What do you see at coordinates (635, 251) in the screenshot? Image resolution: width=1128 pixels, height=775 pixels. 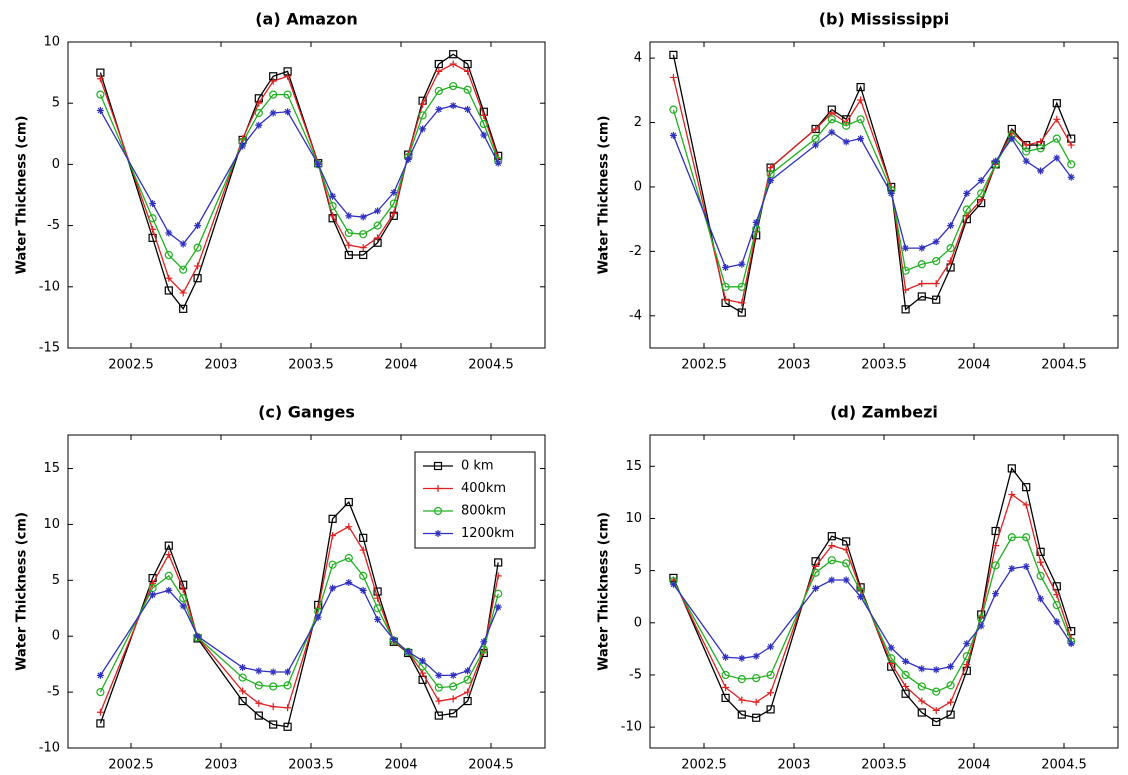 I see `y-tick-label: -2` at bounding box center [635, 251].